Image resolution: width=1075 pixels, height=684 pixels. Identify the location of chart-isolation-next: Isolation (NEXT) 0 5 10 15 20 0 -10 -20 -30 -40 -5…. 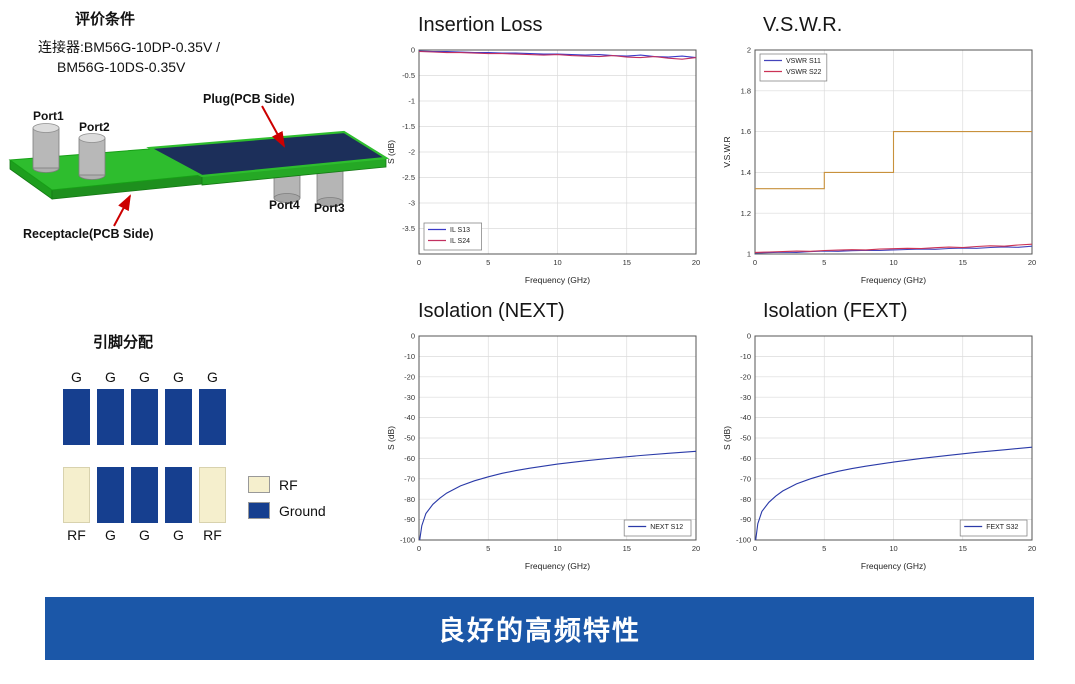
(546, 438).